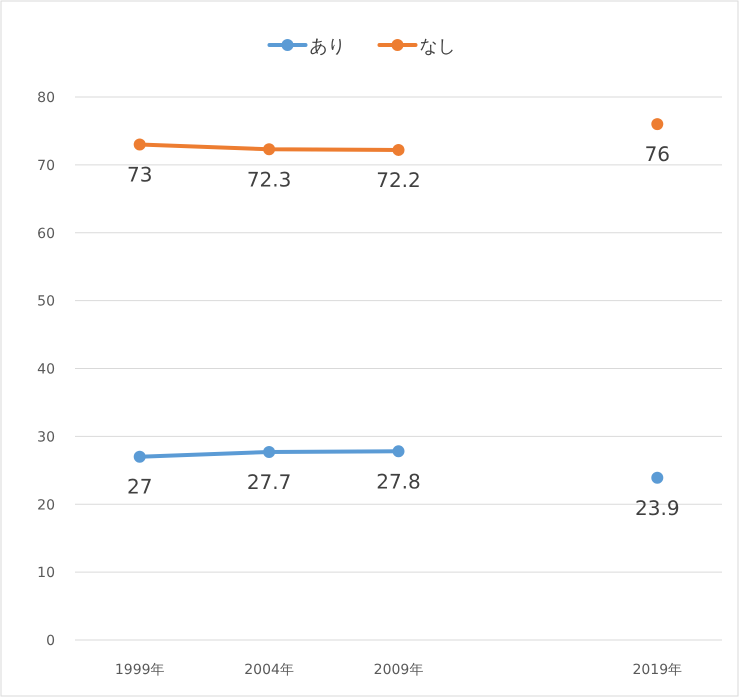 Image resolution: width=739 pixels, height=697 pixels. Describe the element at coordinates (398, 180) in the screenshot. I see `data-label: 72.2` at that location.